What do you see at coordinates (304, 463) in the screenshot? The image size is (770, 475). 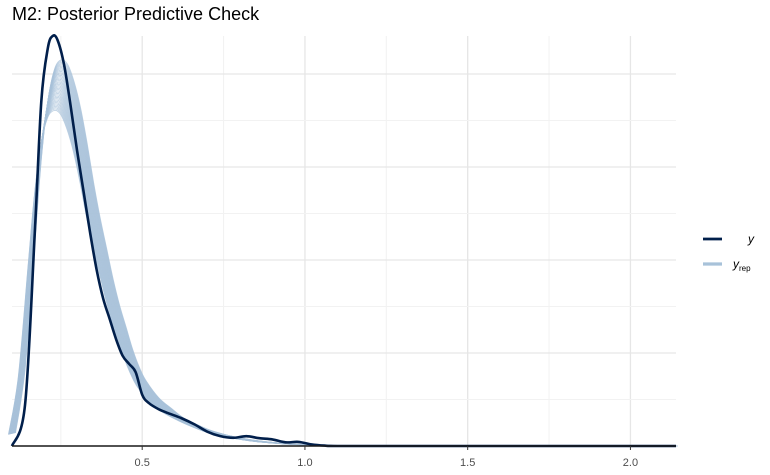 I see `x-tick-label-1: 1.0` at bounding box center [304, 463].